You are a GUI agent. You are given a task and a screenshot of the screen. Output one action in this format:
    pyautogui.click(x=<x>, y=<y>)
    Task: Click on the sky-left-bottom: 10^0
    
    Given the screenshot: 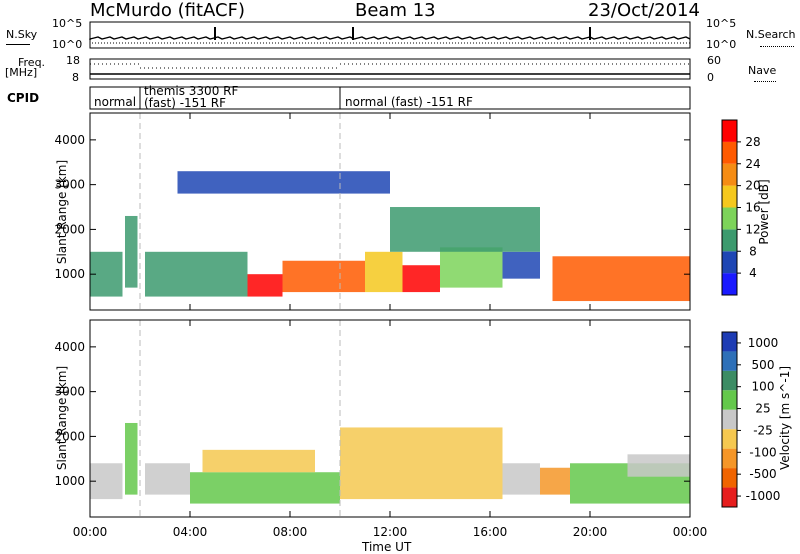 What is the action you would take?
    pyautogui.click(x=67, y=44)
    